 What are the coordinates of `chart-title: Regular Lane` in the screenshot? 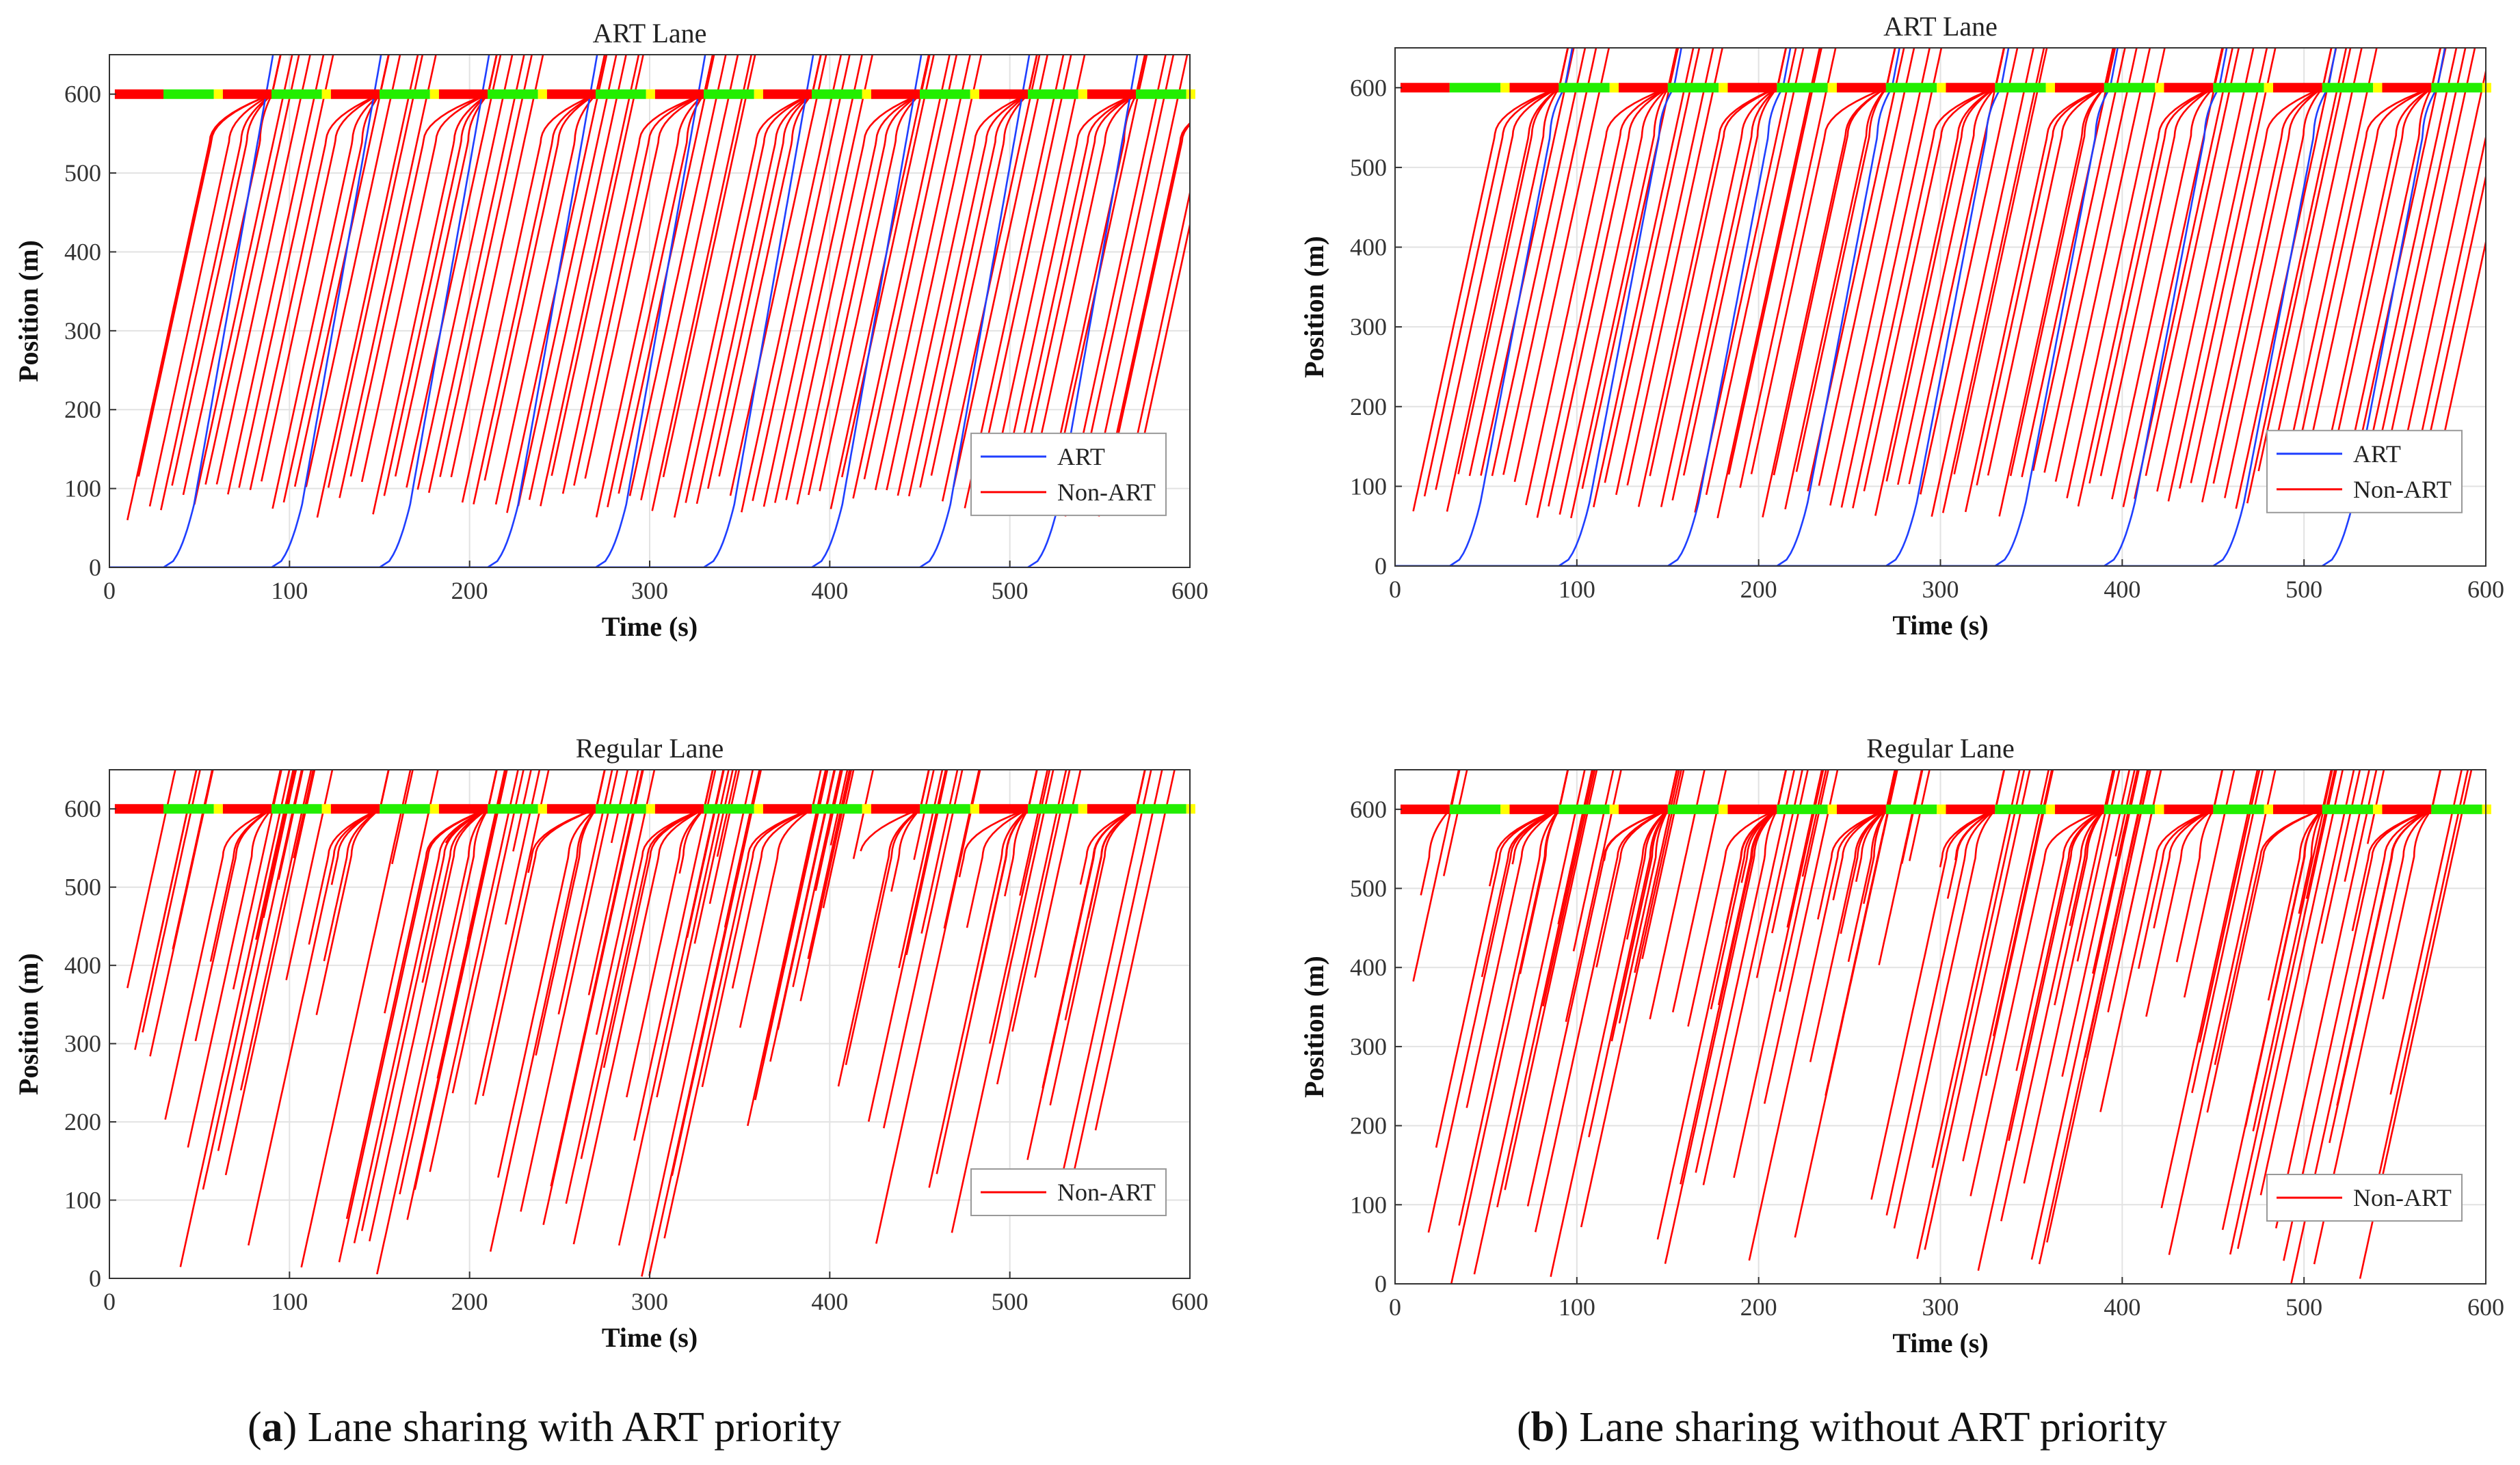 It's located at (1940, 748).